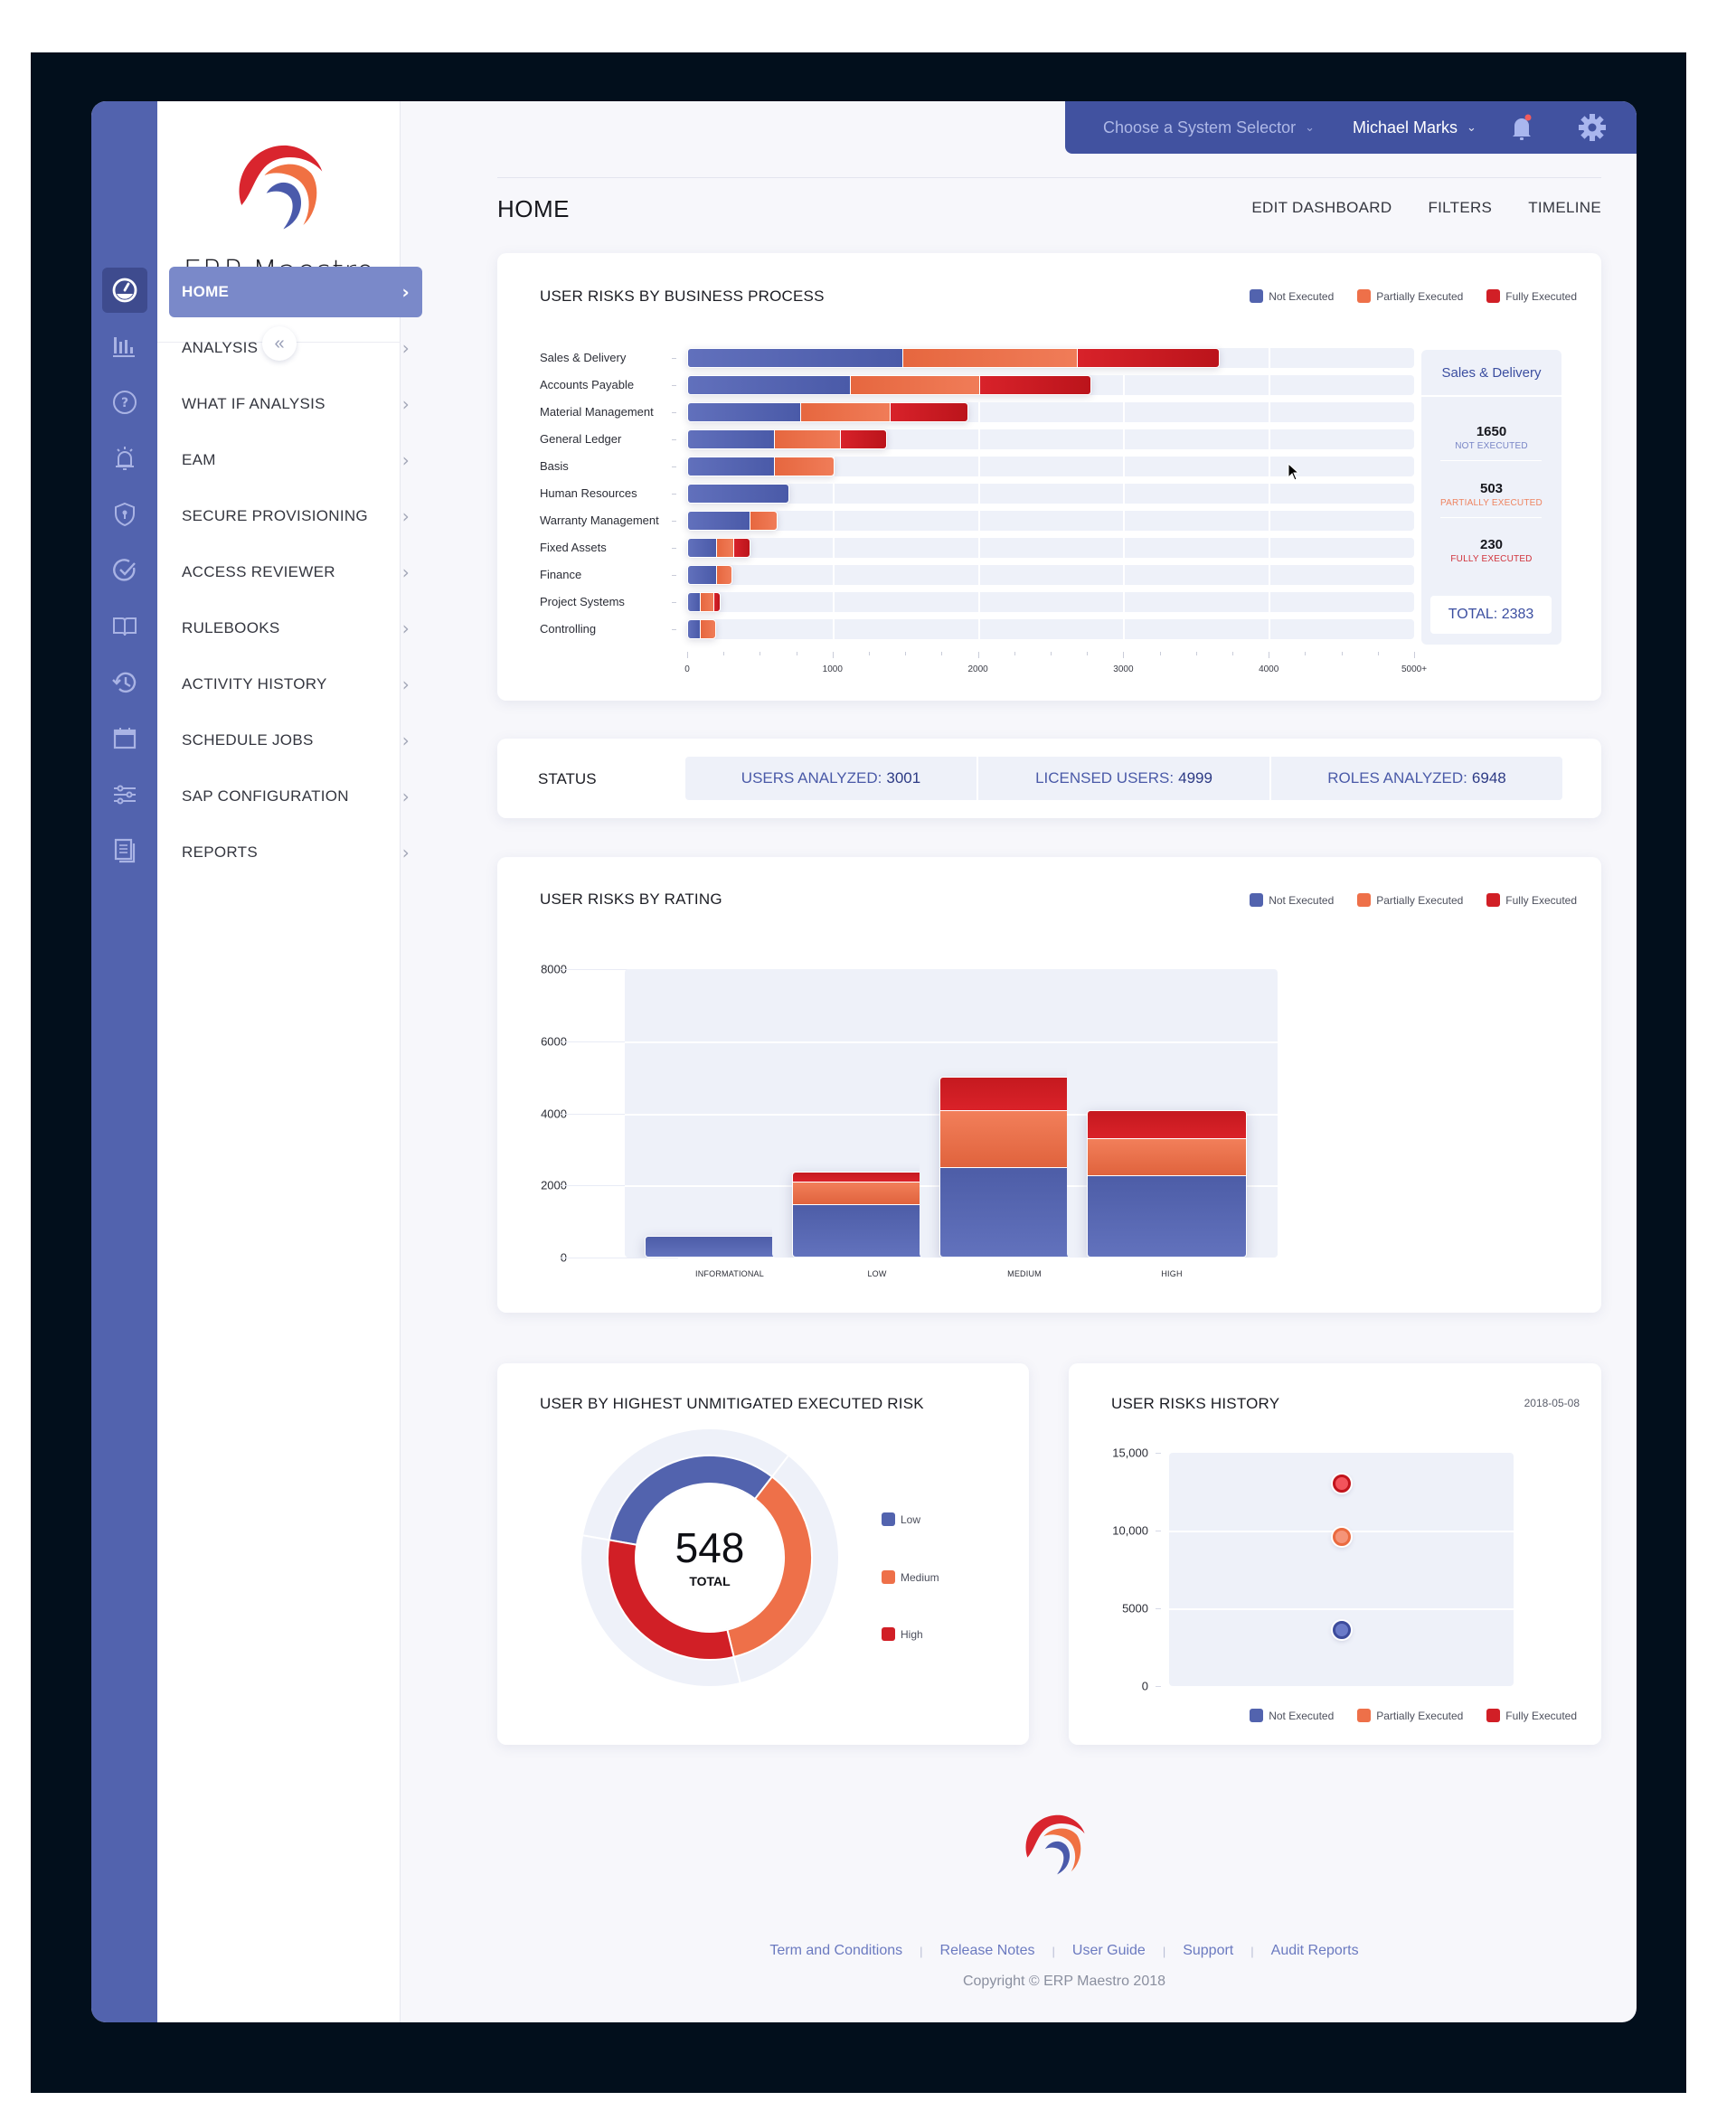 This screenshot has width=1736, height=2120. I want to click on data-point-not-executed, so click(1342, 1630).